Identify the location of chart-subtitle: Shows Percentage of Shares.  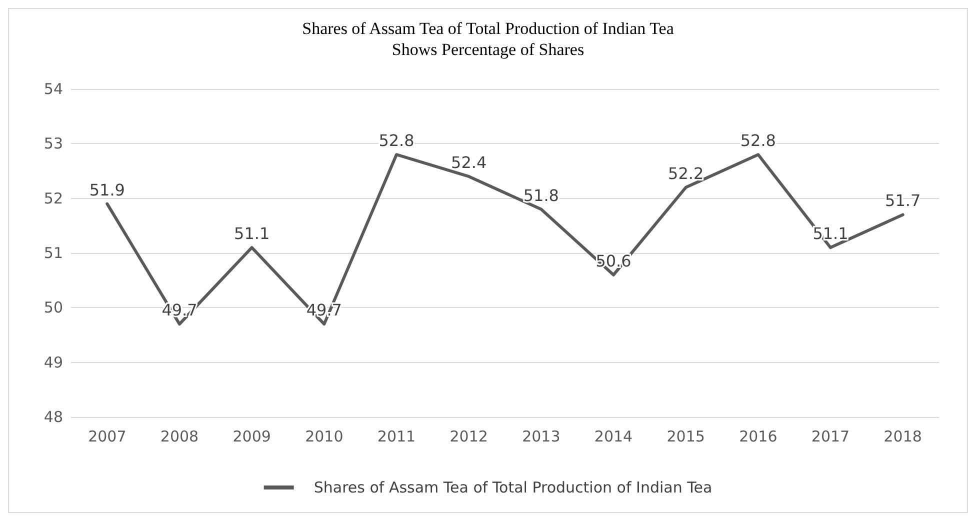
(488, 49).